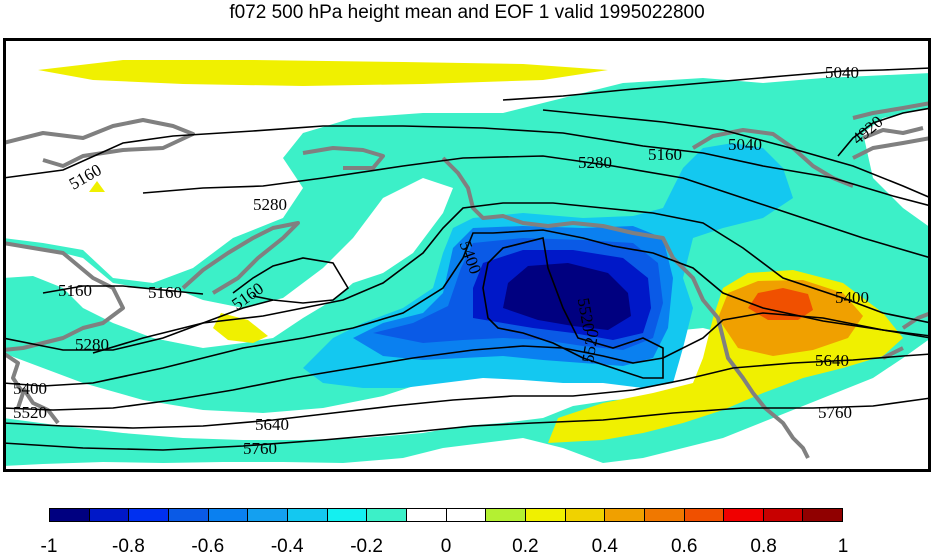 Image resolution: width=934 pixels, height=558 pixels. I want to click on coast-asia, so click(64, 296).